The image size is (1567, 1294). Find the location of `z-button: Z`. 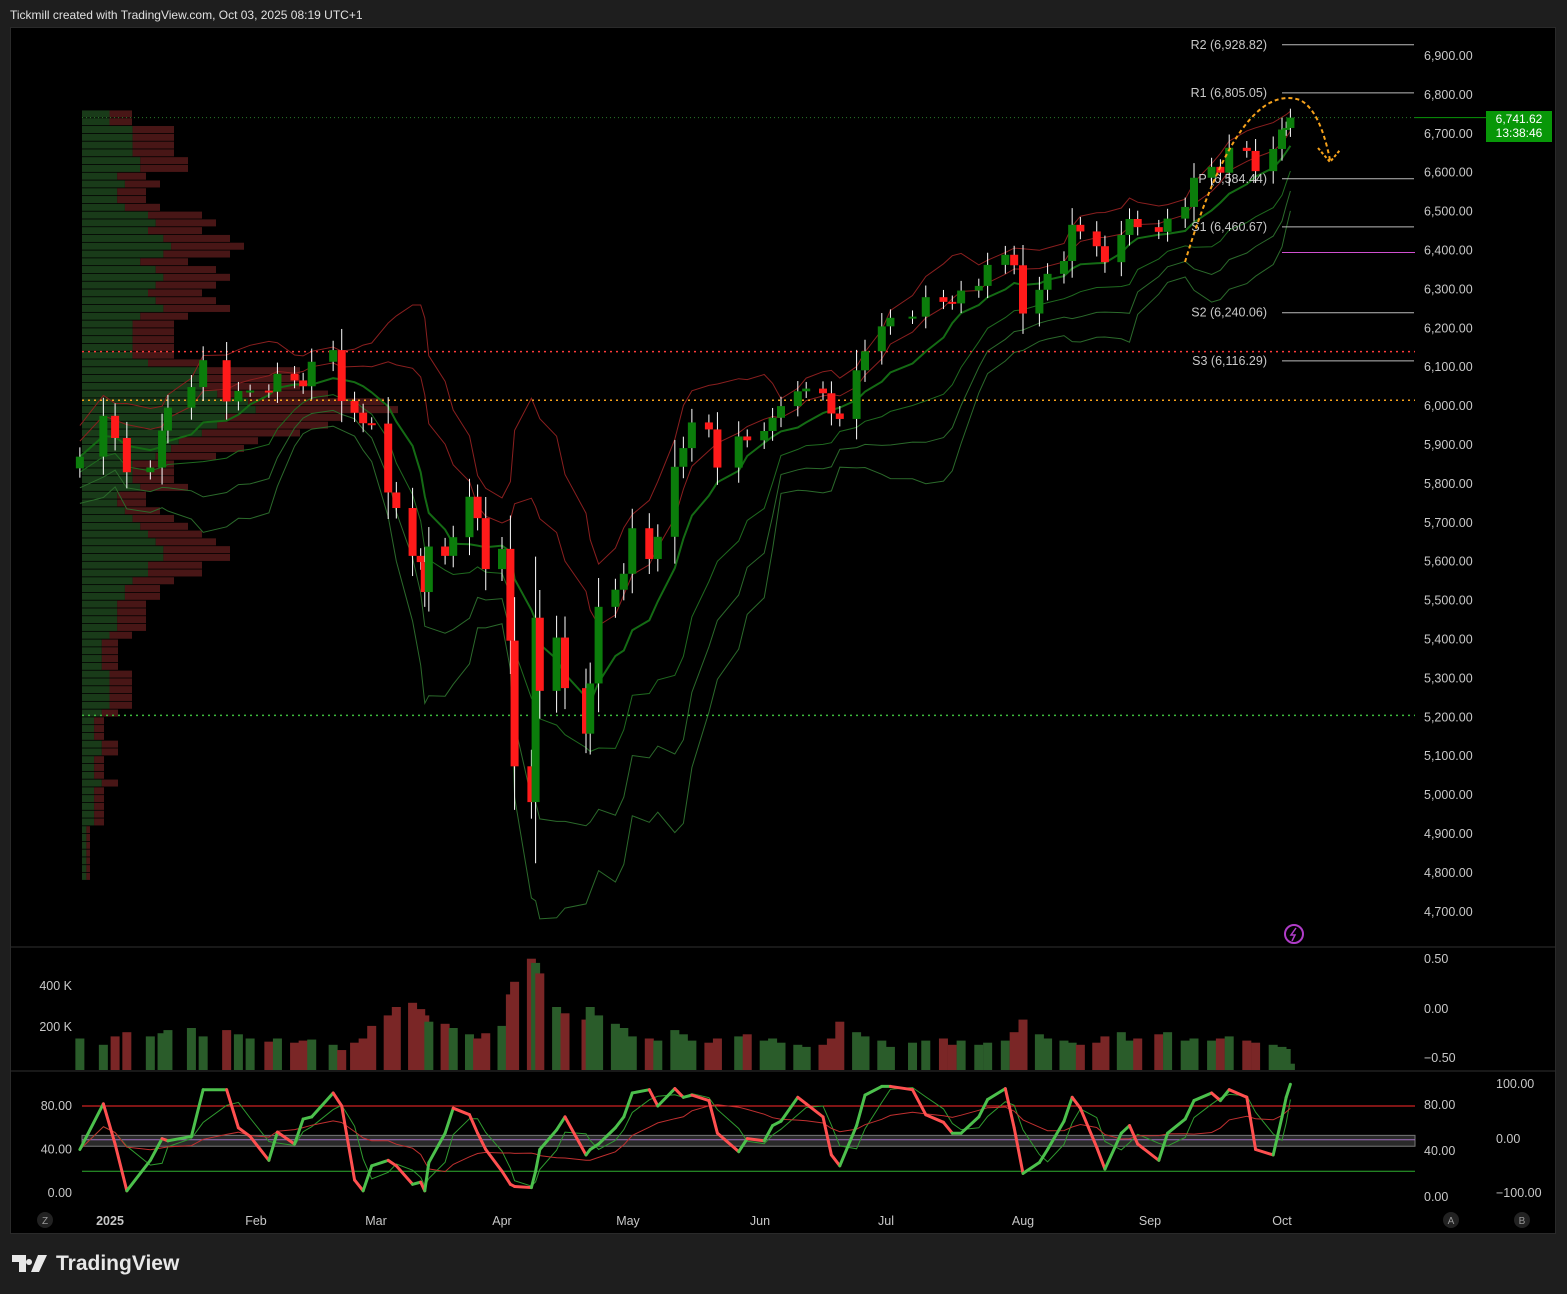

z-button: Z is located at coordinates (45, 1220).